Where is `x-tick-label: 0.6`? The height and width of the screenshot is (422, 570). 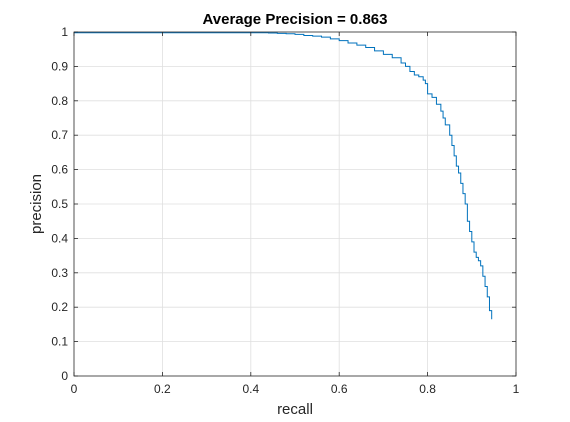 x-tick-label: 0.6 is located at coordinates (339, 389).